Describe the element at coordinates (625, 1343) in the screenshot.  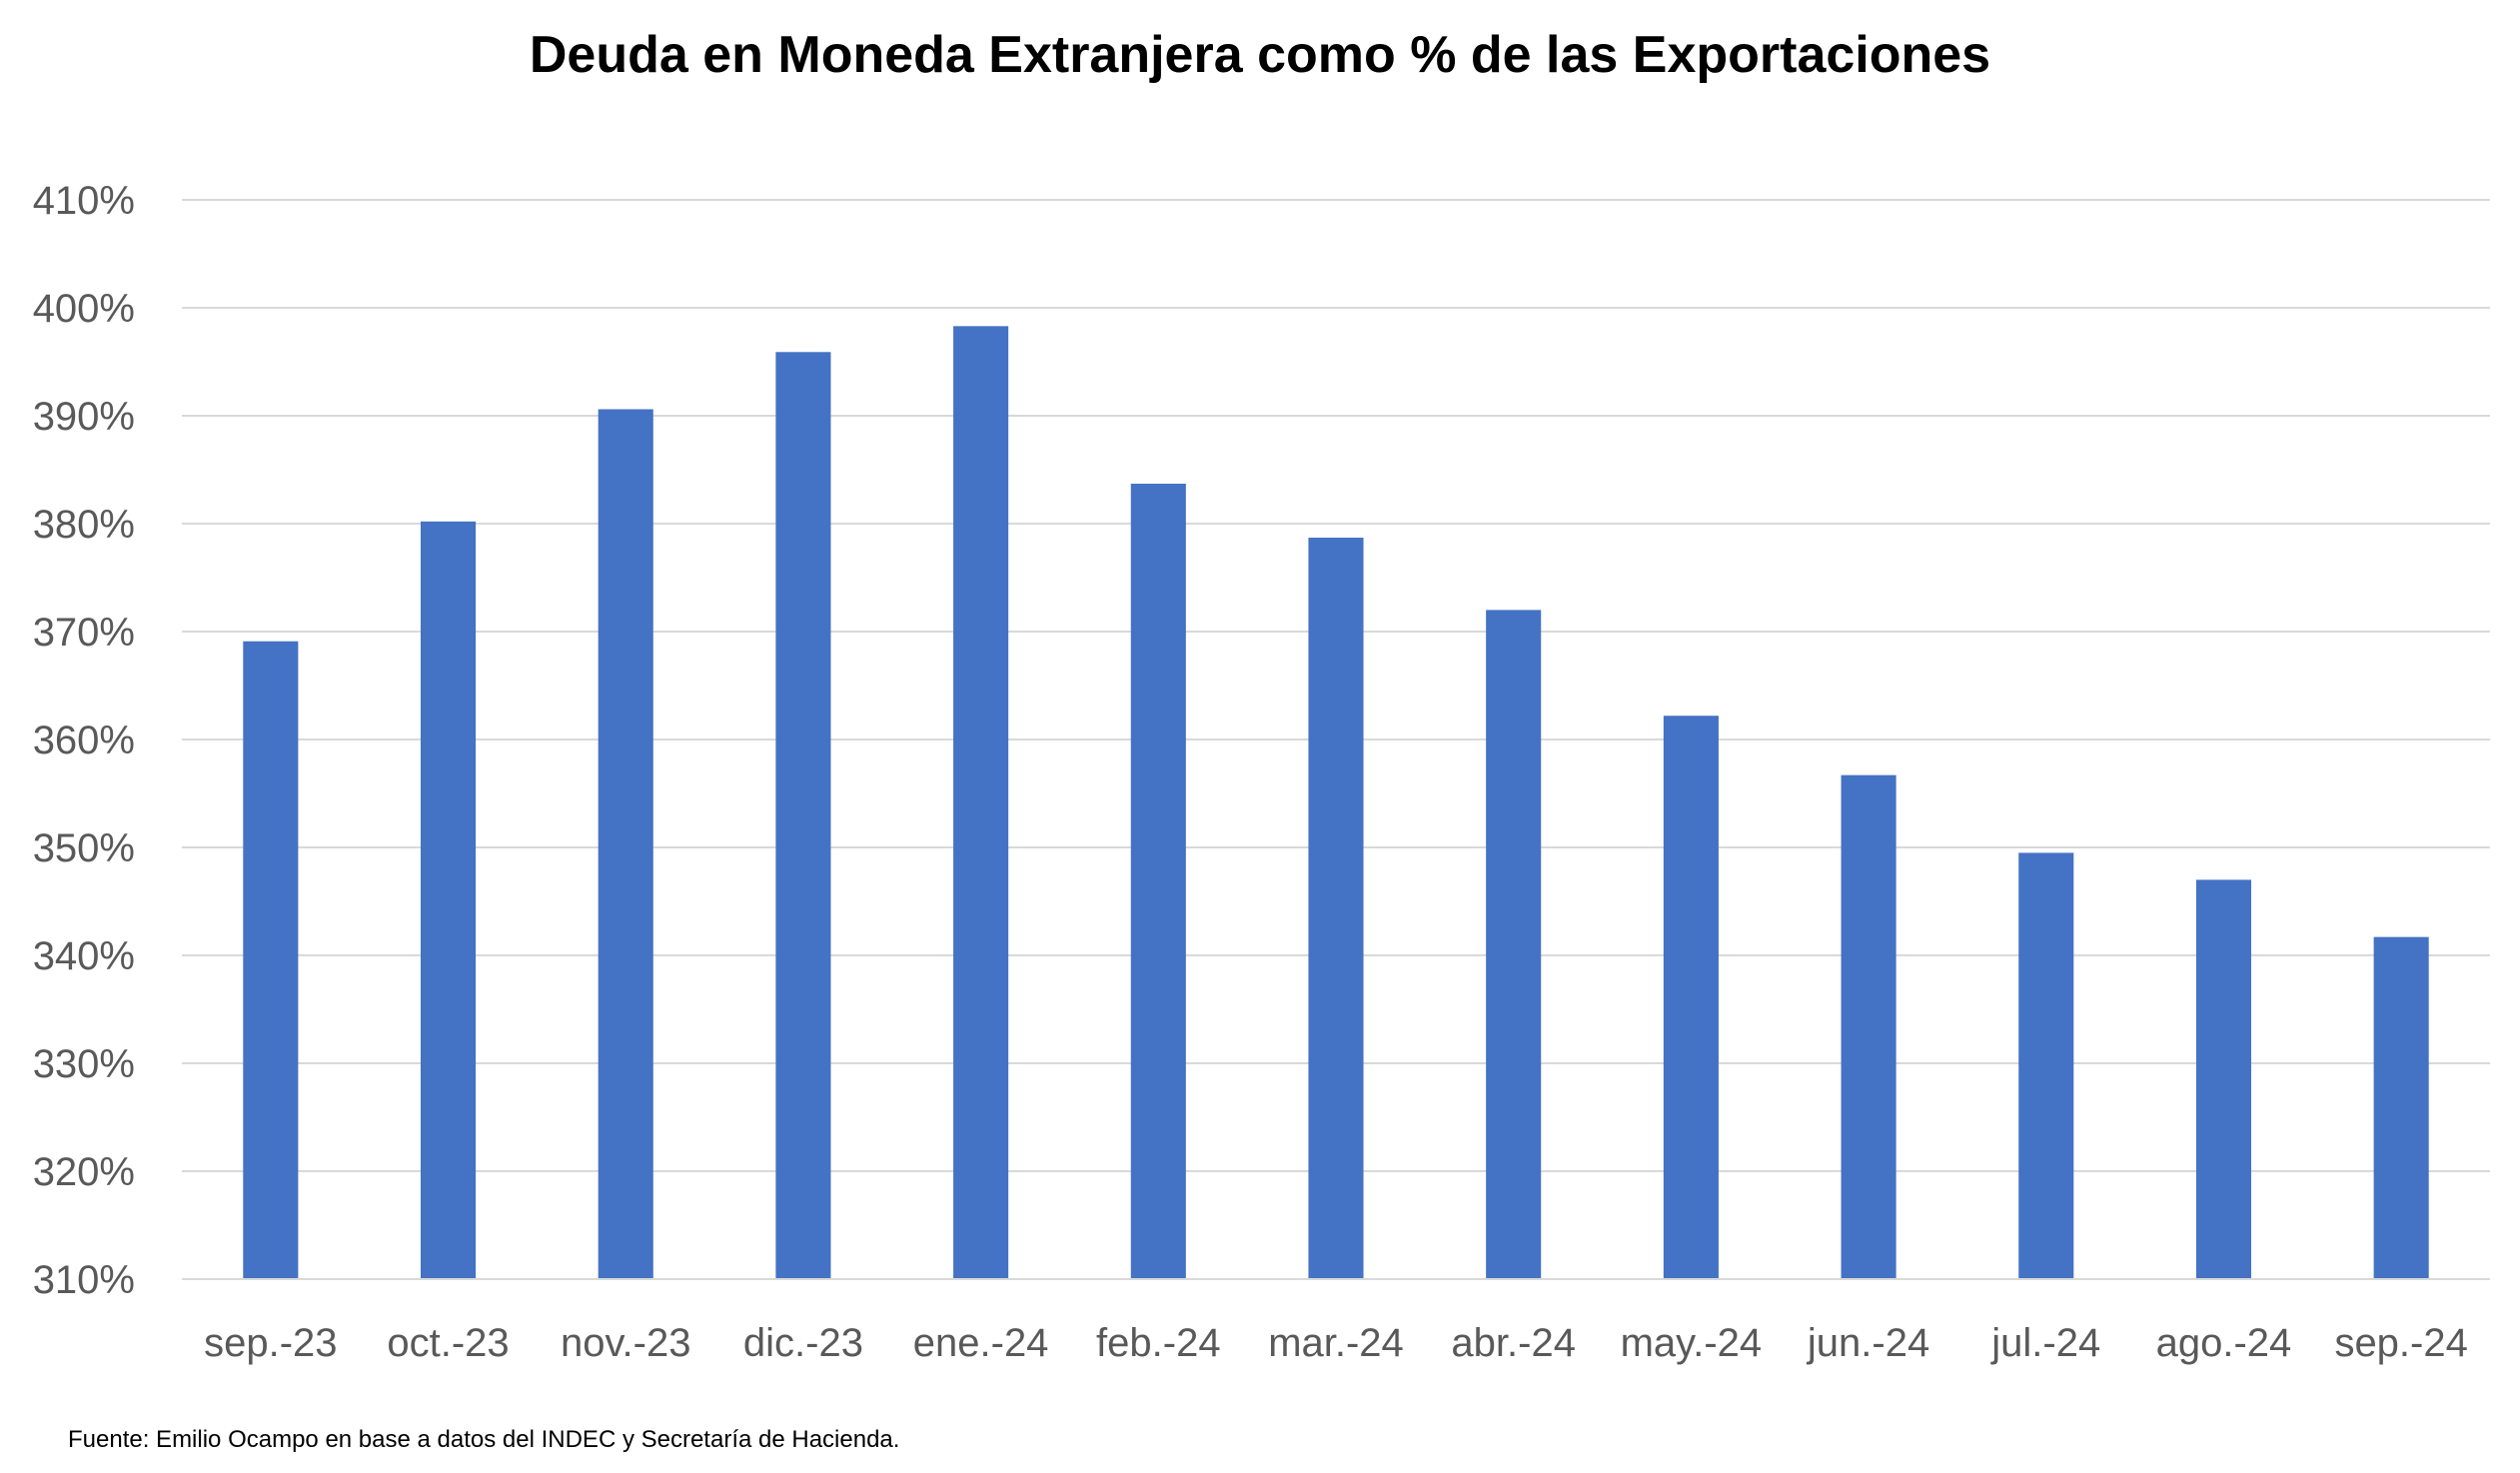
I see `x-category-label: nov.-23` at that location.